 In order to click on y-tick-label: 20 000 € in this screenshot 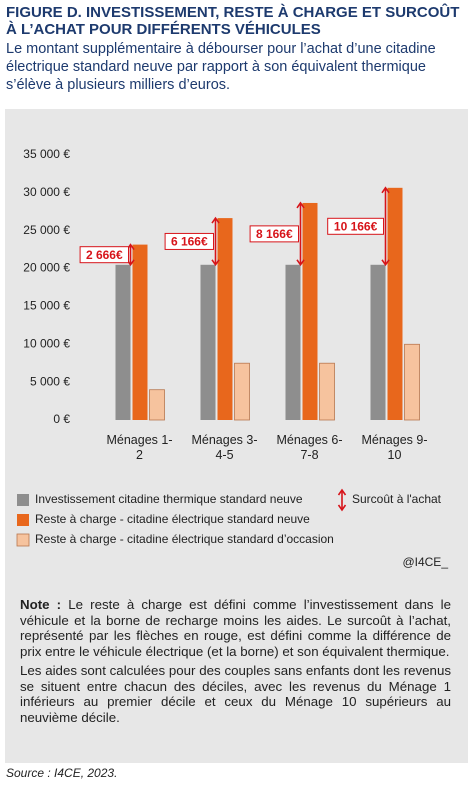, I will do `click(46, 268)`.